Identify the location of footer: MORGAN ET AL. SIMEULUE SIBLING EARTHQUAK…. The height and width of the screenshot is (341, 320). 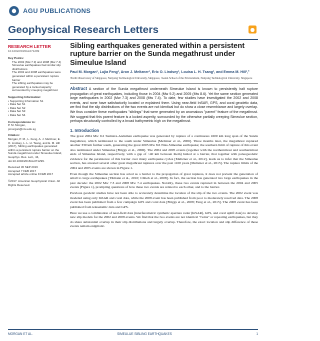
(133, 333).